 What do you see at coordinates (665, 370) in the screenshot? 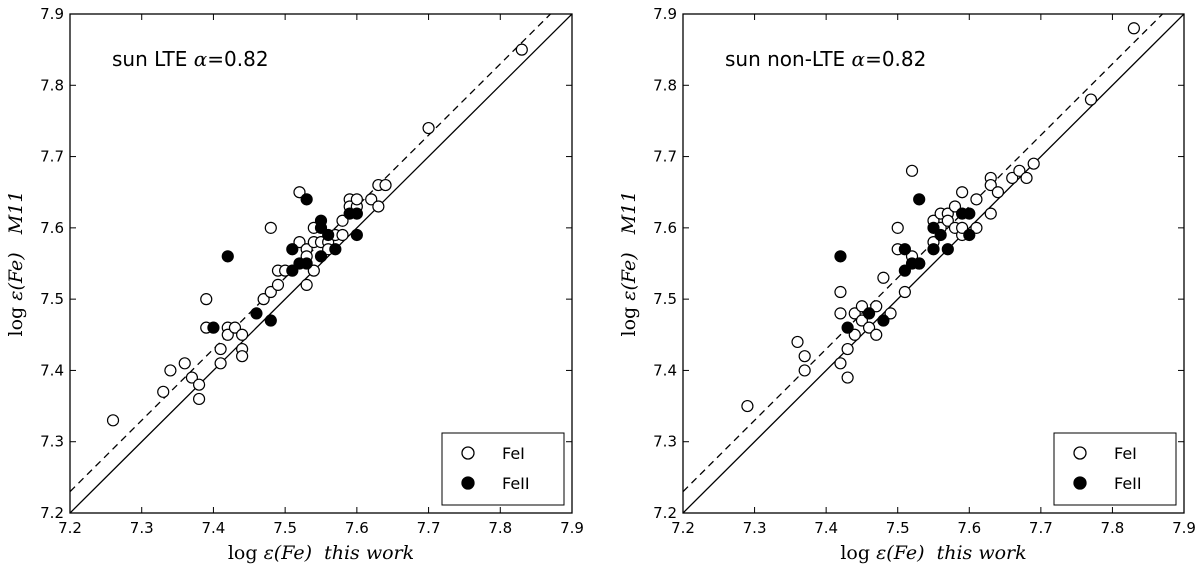
I see `y-tick-label: 7.4` at bounding box center [665, 370].